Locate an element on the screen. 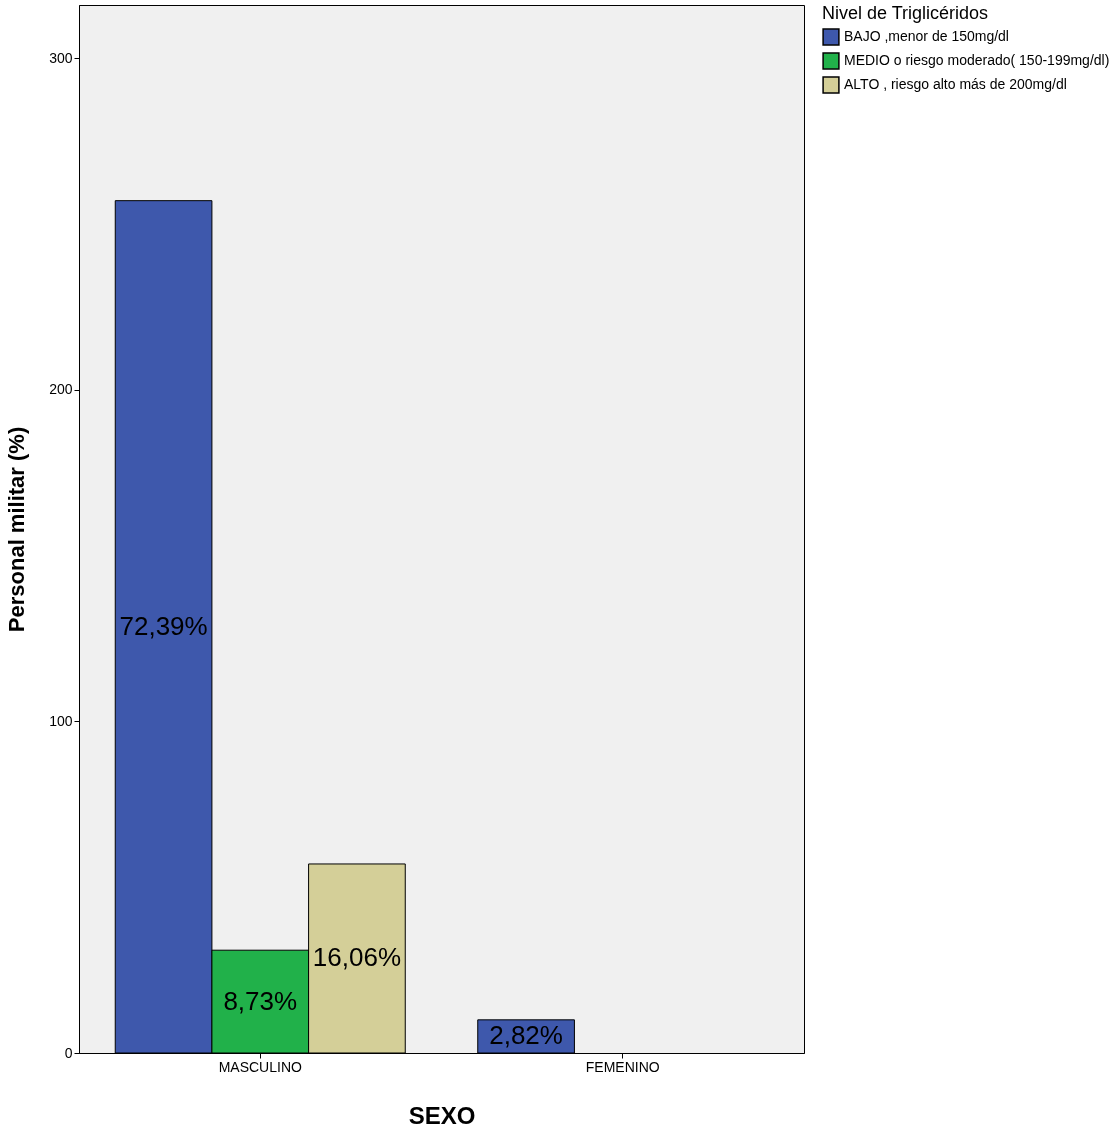 Image resolution: width=1115 pixels, height=1133 pixels. x-tick-label: MASCULINO is located at coordinates (260, 1066).